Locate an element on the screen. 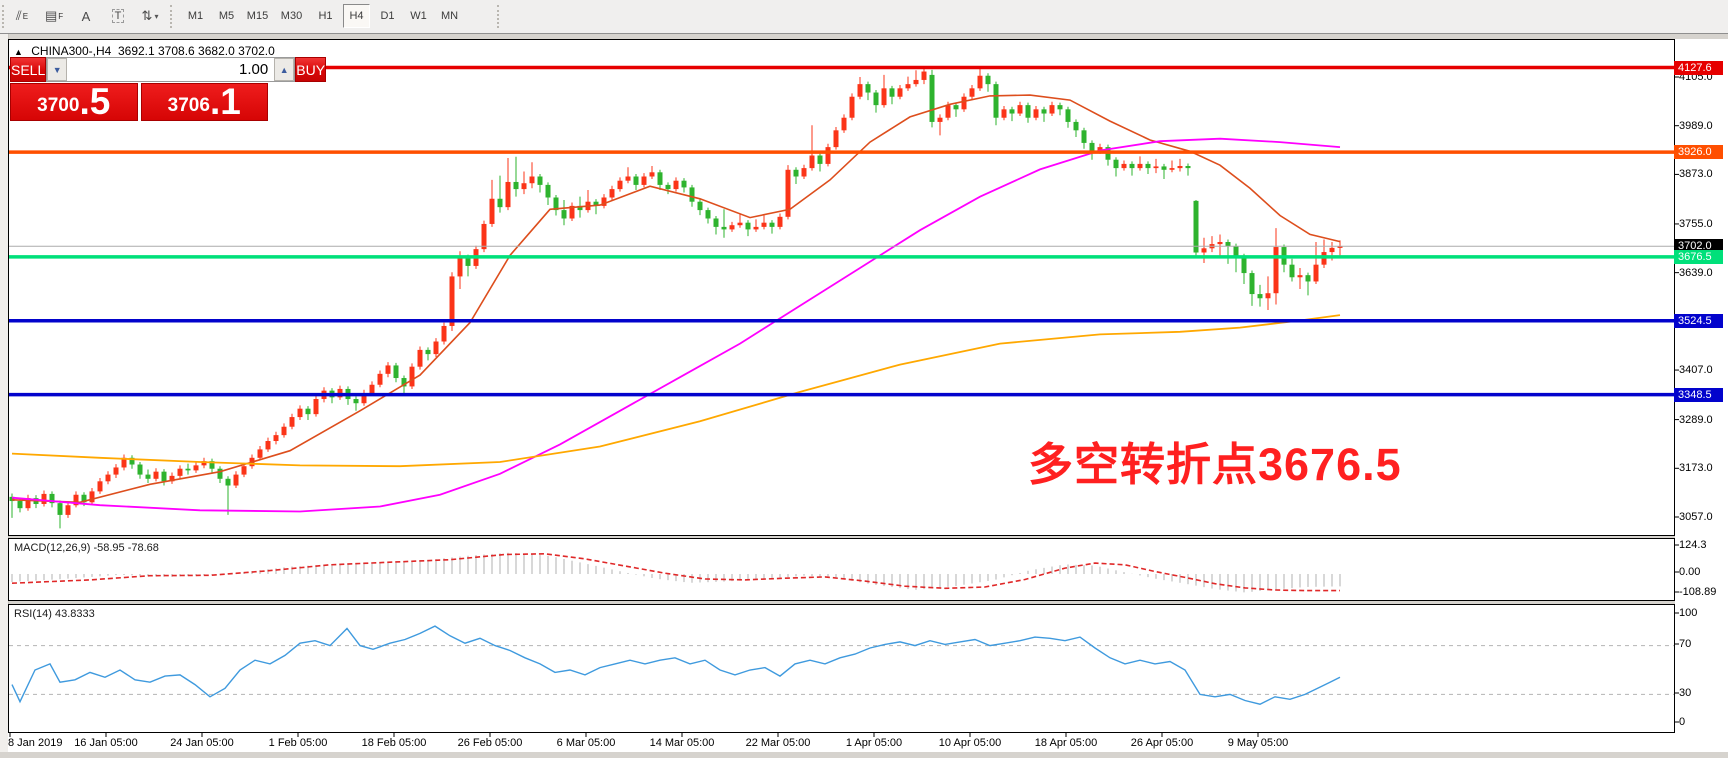 Image resolution: width=1728 pixels, height=758 pixels. time-tick-label: 18 Feb 05:00 is located at coordinates (394, 743).